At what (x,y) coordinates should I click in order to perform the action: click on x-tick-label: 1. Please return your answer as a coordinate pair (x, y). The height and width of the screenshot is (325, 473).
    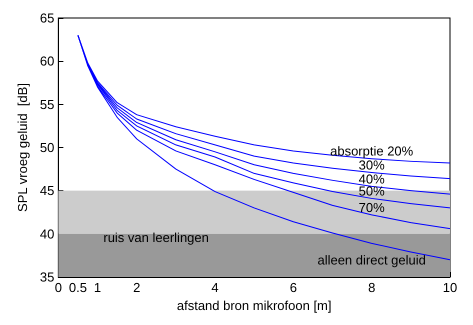
    Looking at the image, I should click on (98, 287).